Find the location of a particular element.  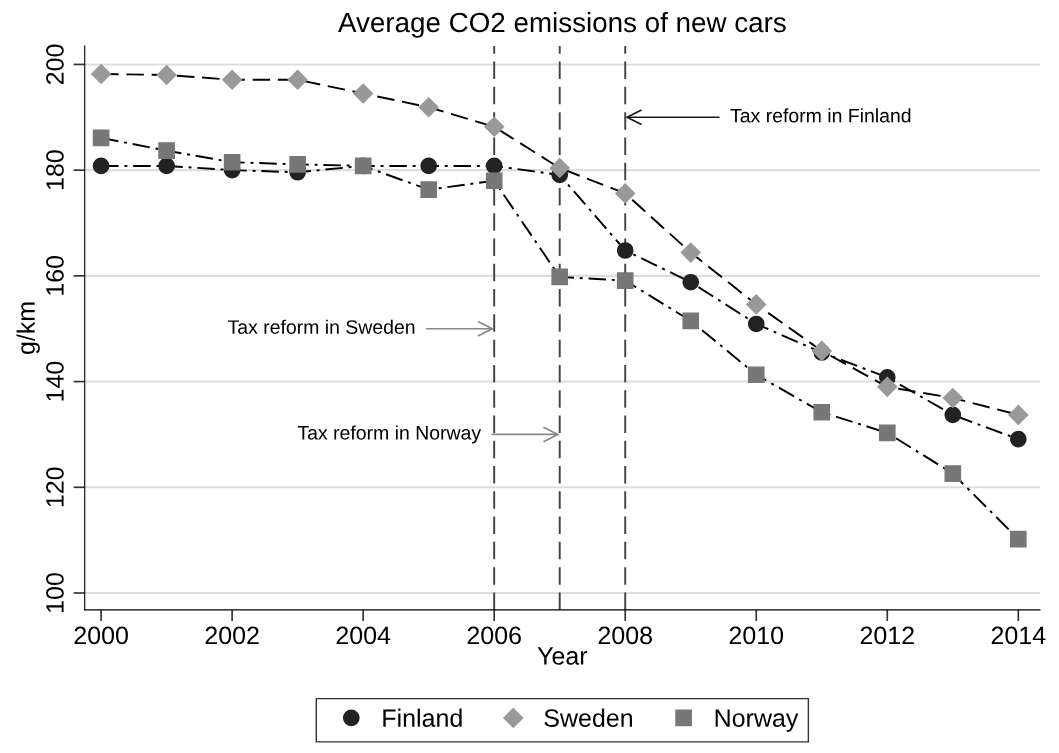

annotation: Tax reform in Norway is located at coordinates (389, 434).